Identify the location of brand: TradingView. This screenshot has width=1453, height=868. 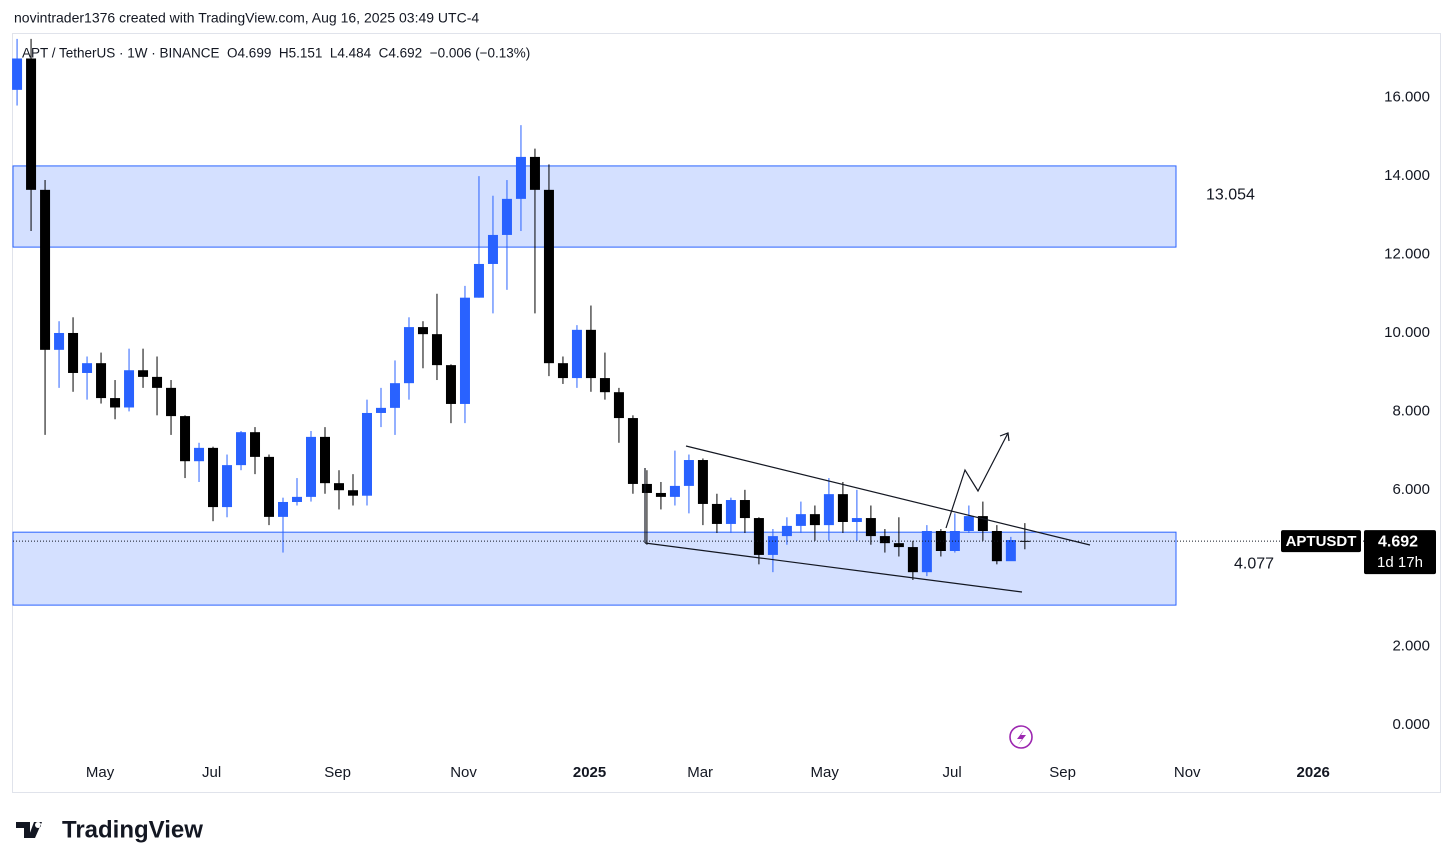
(109, 829).